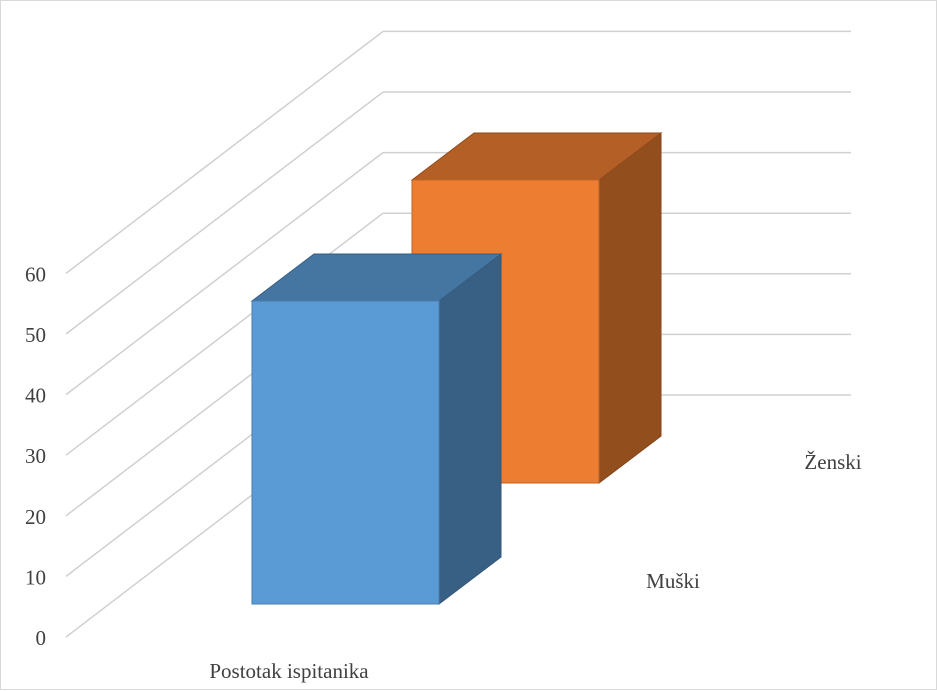 This screenshot has width=937, height=691. Describe the element at coordinates (673, 581) in the screenshot. I see `series-label: Muški` at that location.